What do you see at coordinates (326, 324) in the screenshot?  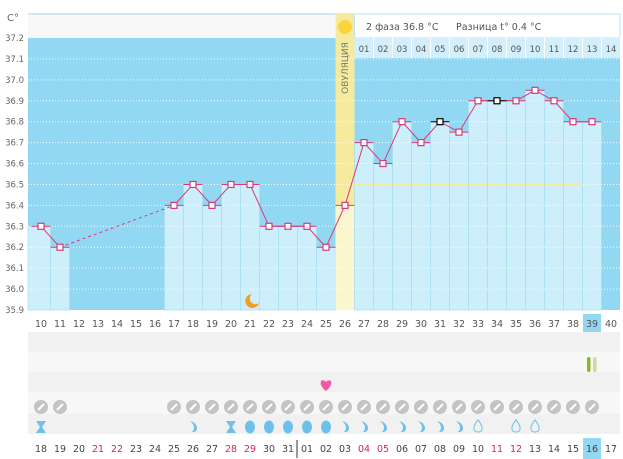 I see `x-tick-label: 25` at bounding box center [326, 324].